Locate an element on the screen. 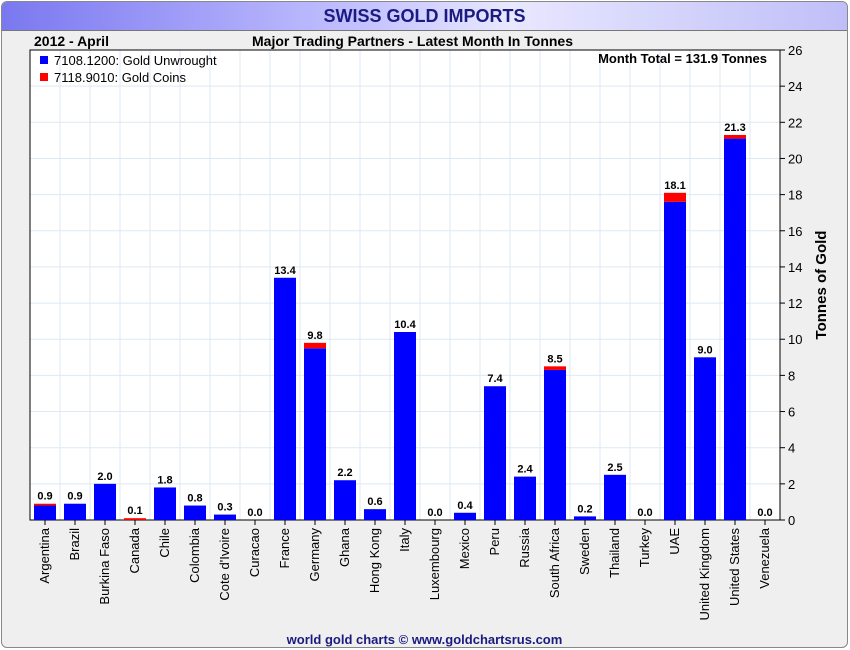  data-label: 2.5 is located at coordinates (614, 468).